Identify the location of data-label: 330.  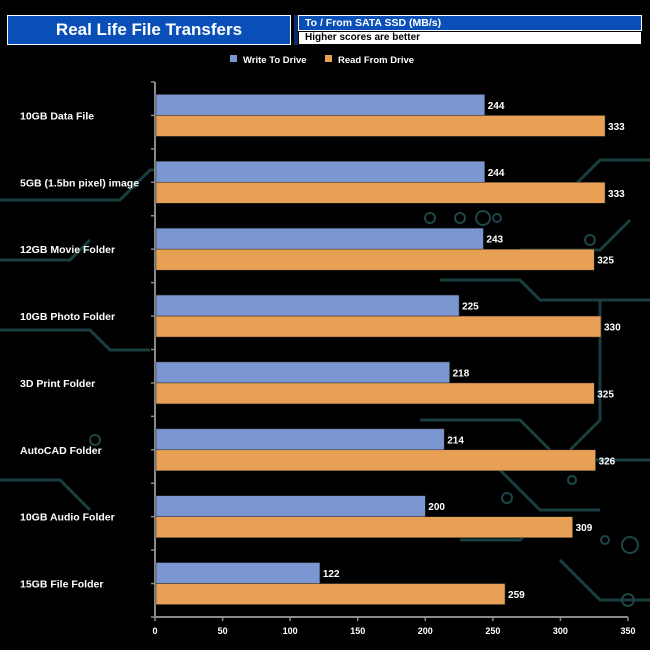
(612, 328).